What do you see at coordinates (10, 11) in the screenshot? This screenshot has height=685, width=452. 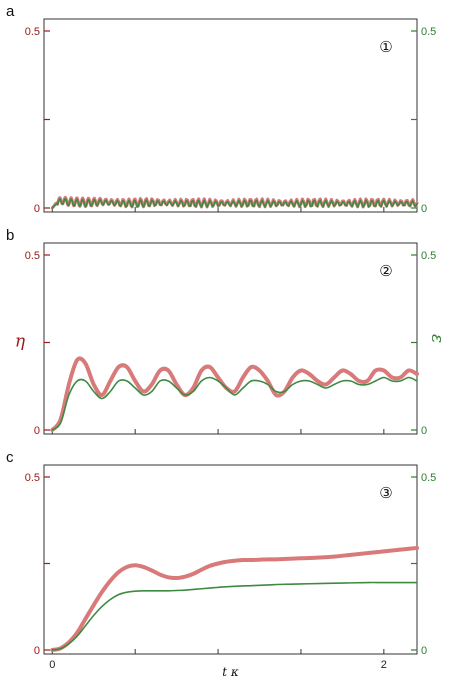 I see `panel-letter: a` at bounding box center [10, 11].